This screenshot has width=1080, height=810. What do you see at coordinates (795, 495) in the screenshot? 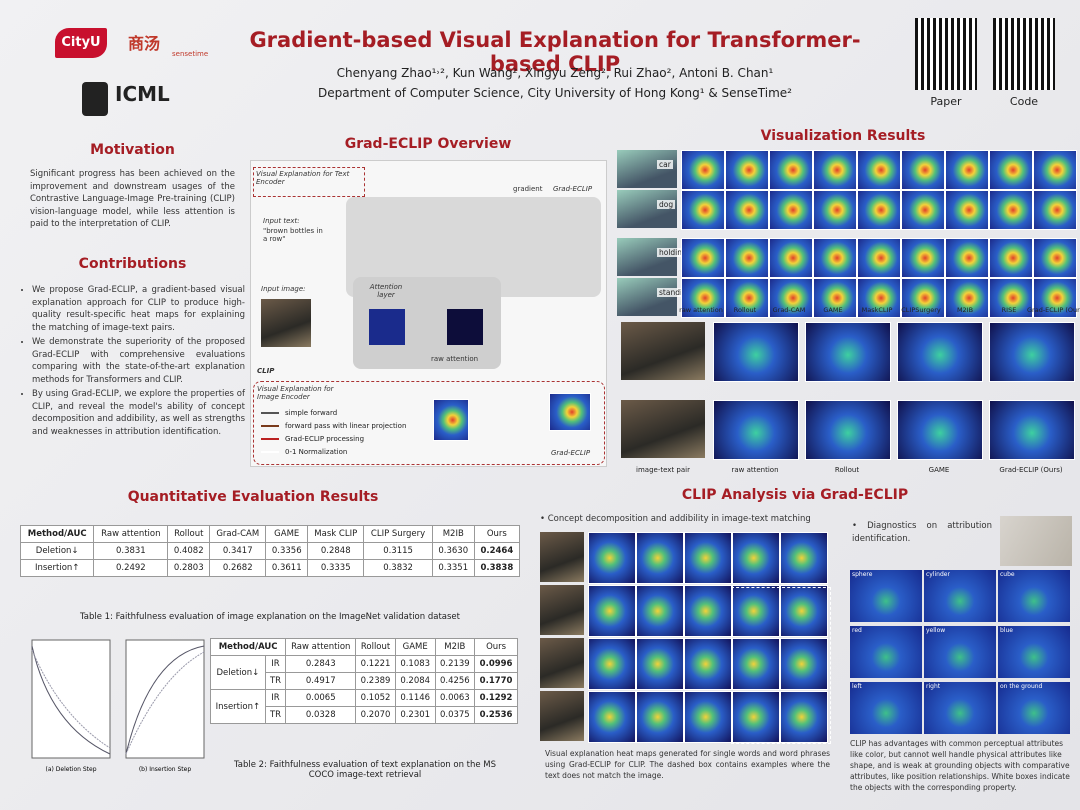
I see `section-heading: CLIP Analysis via Grad-ECLIP` at bounding box center [795, 495].